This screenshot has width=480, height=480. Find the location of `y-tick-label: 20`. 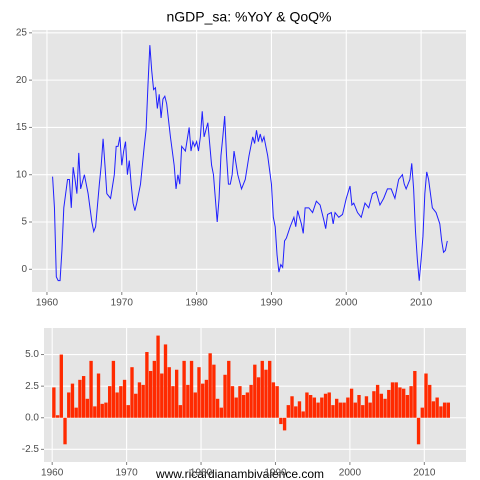

y-tick-label: 20 is located at coordinates (22, 80).